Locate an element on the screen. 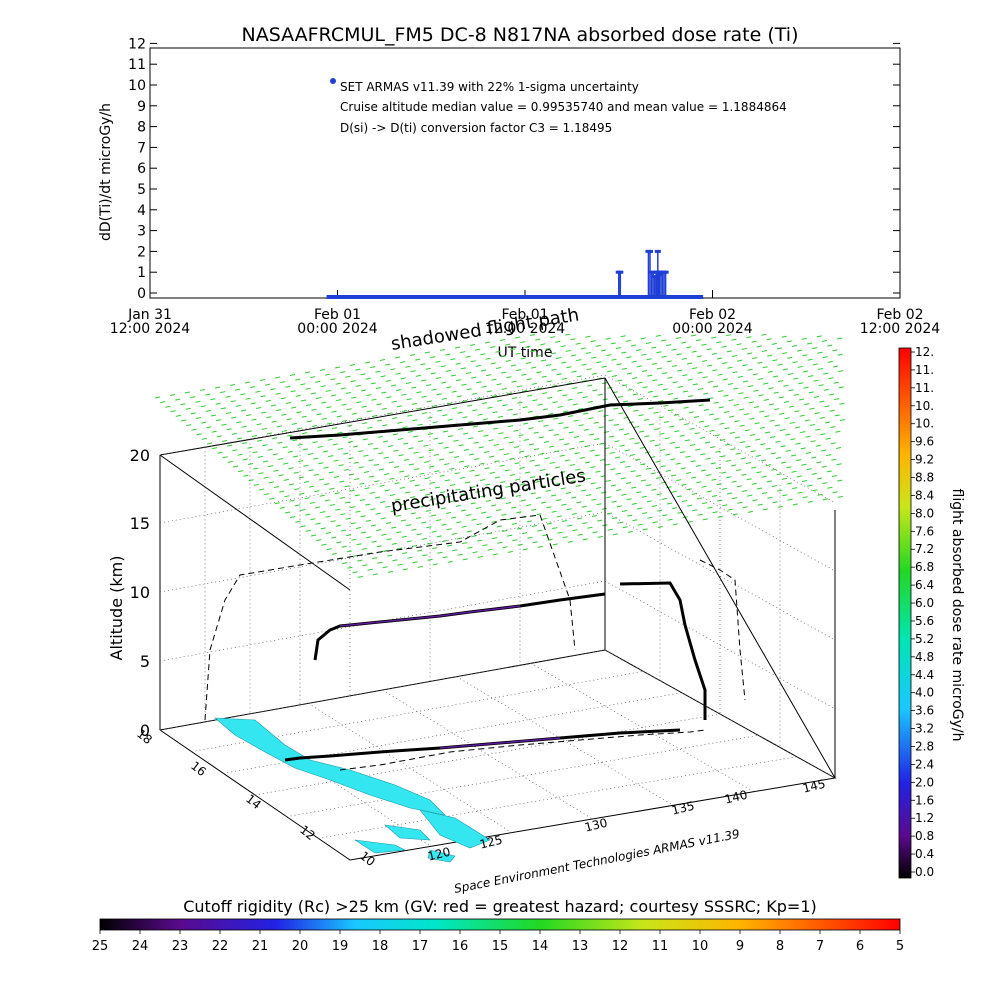  x-tick-label-time: 00:00 2024 is located at coordinates (337, 329).